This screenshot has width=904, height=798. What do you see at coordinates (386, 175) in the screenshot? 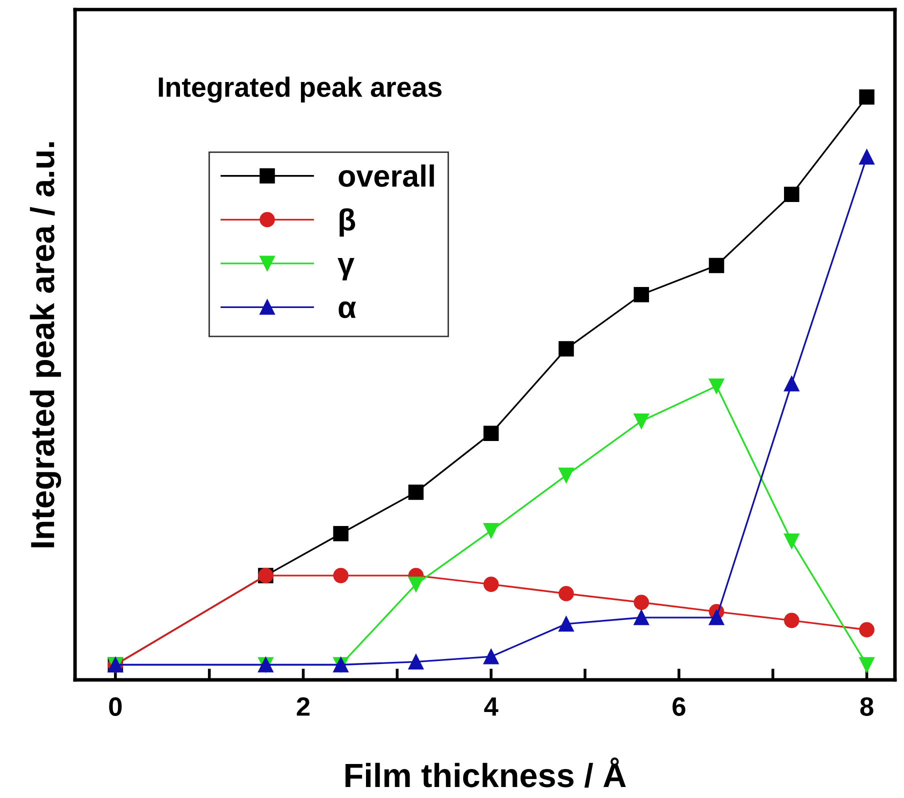
I see `legend-label: overall` at bounding box center [386, 175].